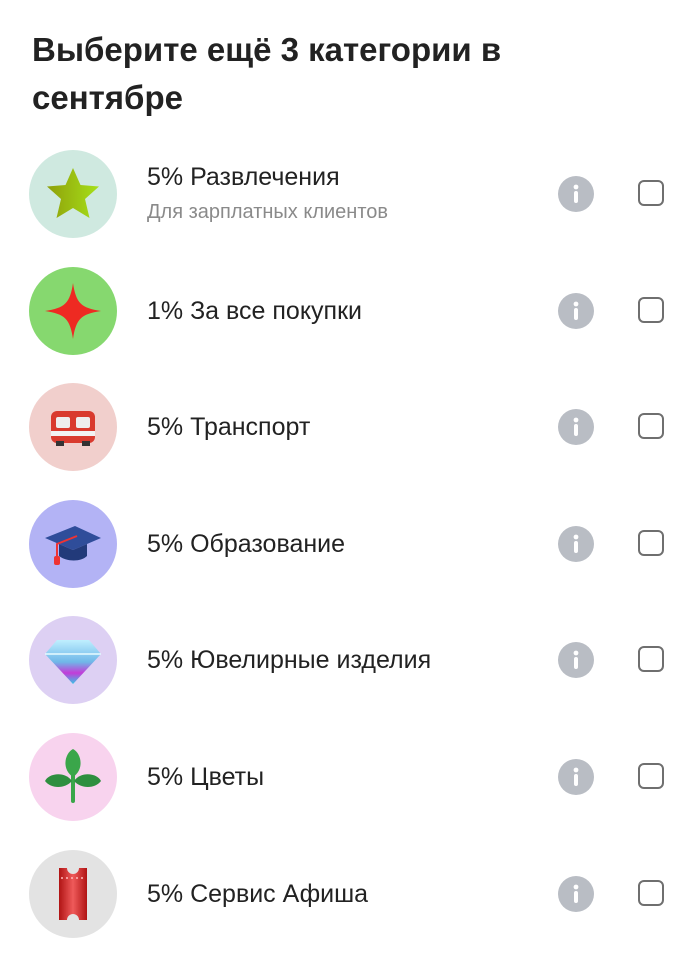  I want to click on category-row: 5% Развлечения Для зарплатных клиентов, so click(350, 194).